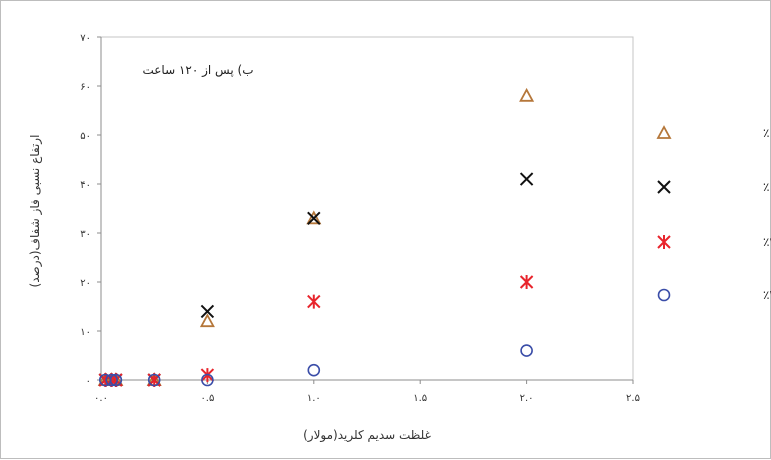 This screenshot has height=460, width=771. I want to click on legend-item: لاپونیت ۰/۵٪, so click(714, 133).